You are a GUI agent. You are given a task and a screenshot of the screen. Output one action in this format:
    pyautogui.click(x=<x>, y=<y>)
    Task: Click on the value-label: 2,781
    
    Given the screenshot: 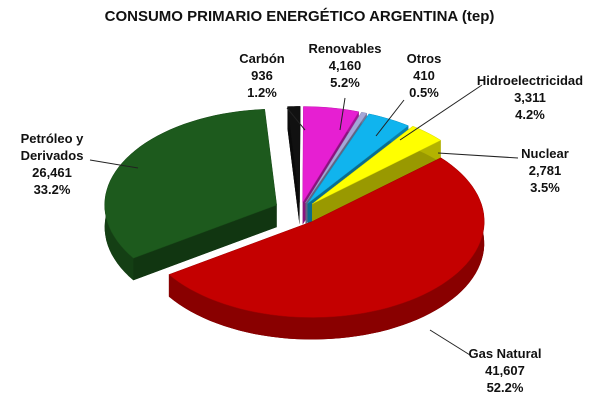 What is the action you would take?
    pyautogui.click(x=545, y=170)
    